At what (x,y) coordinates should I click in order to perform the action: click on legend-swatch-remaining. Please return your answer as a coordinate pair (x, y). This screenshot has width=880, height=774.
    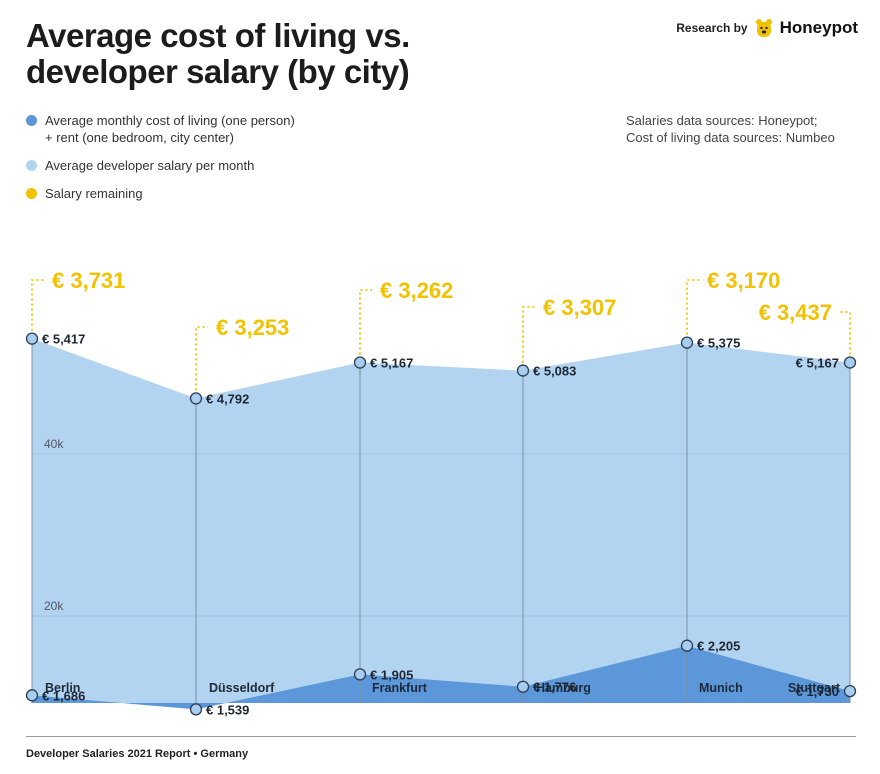
    Looking at the image, I should click on (31, 193).